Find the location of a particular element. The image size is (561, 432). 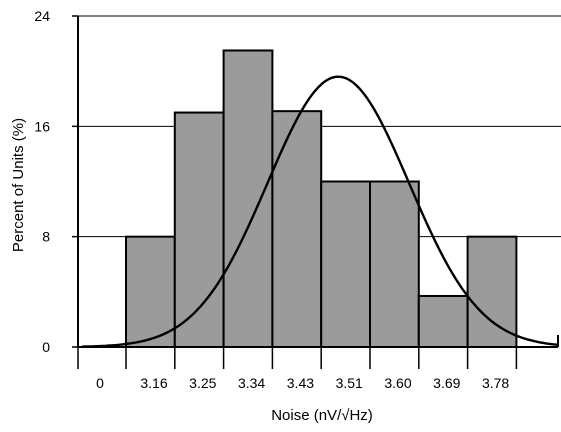

y-axis-title: Percent of Units (%) is located at coordinates (18, 185).